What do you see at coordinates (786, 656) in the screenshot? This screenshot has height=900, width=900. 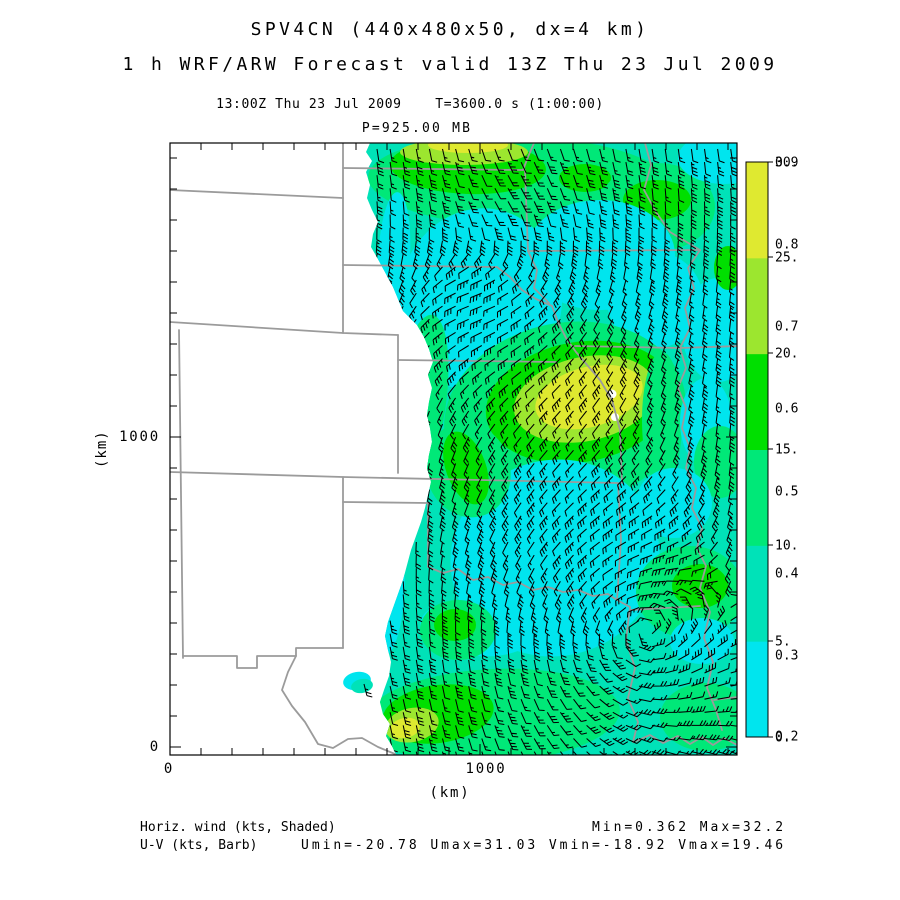 I see `colorbar-fraction-label: 0.3` at bounding box center [786, 656].